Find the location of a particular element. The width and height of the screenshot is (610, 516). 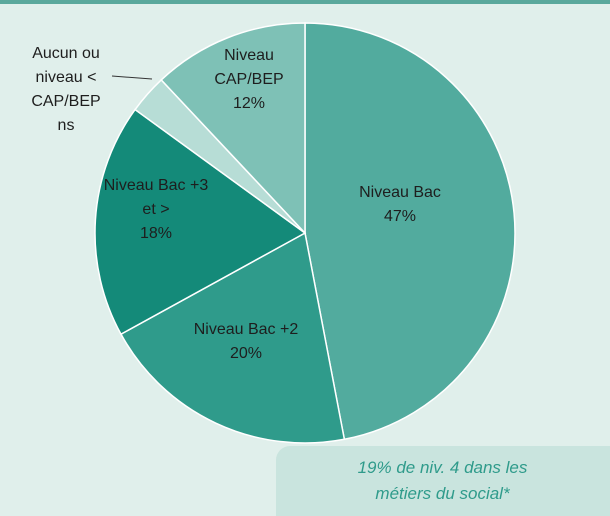

leader-line is located at coordinates (132, 77).